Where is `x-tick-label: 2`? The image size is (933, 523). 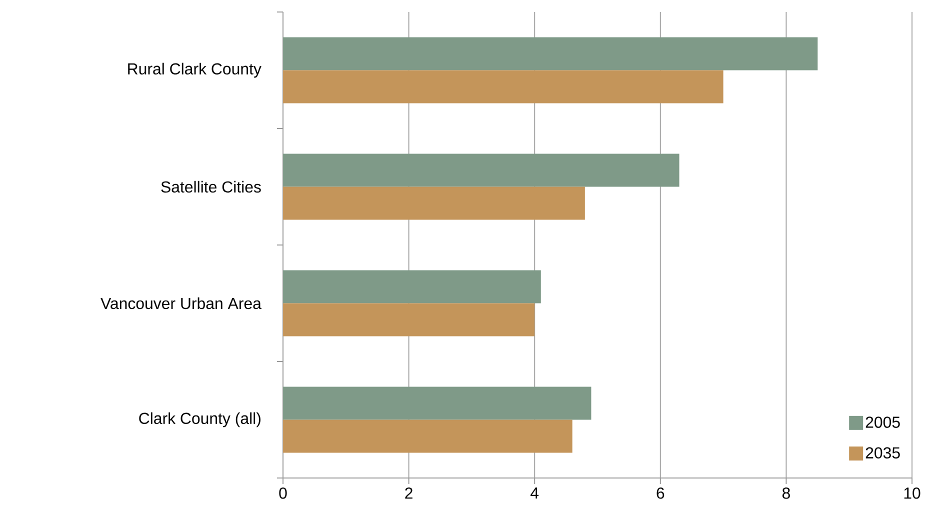 x-tick-label: 2 is located at coordinates (408, 493).